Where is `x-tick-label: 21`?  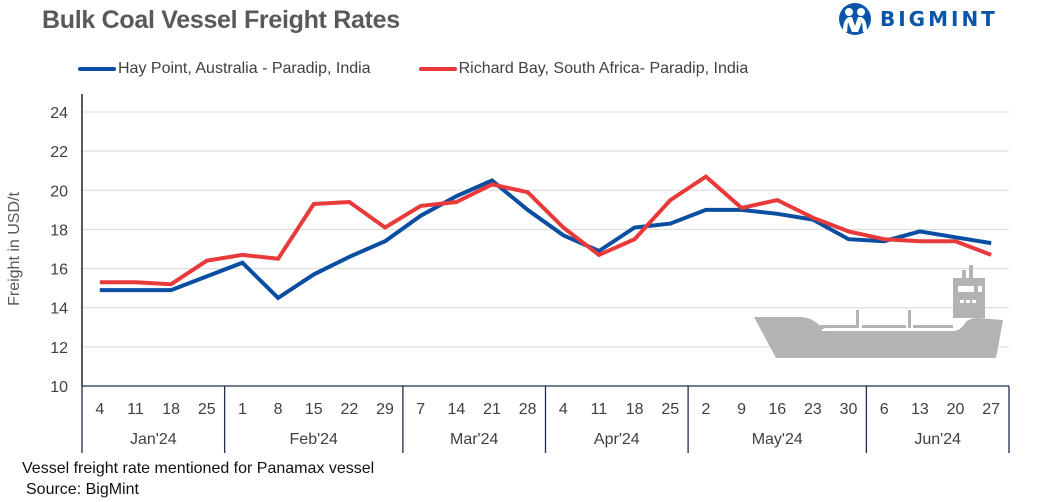
x-tick-label: 21 is located at coordinates (492, 409).